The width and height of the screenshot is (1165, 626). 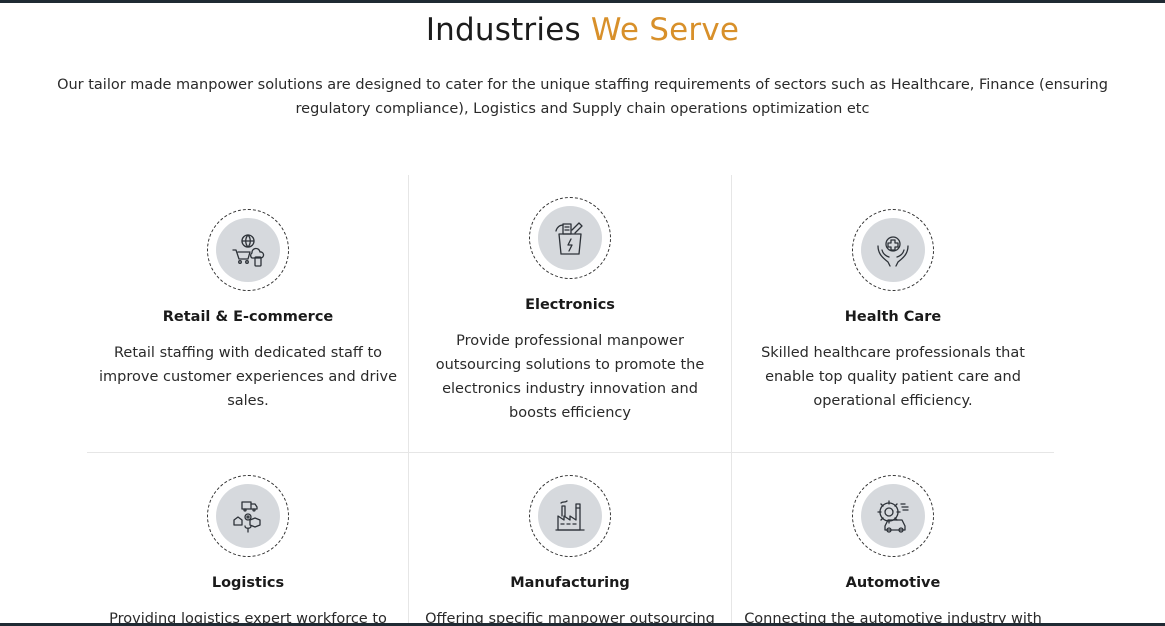 I want to click on manufacturing-icon, so click(x=570, y=516).